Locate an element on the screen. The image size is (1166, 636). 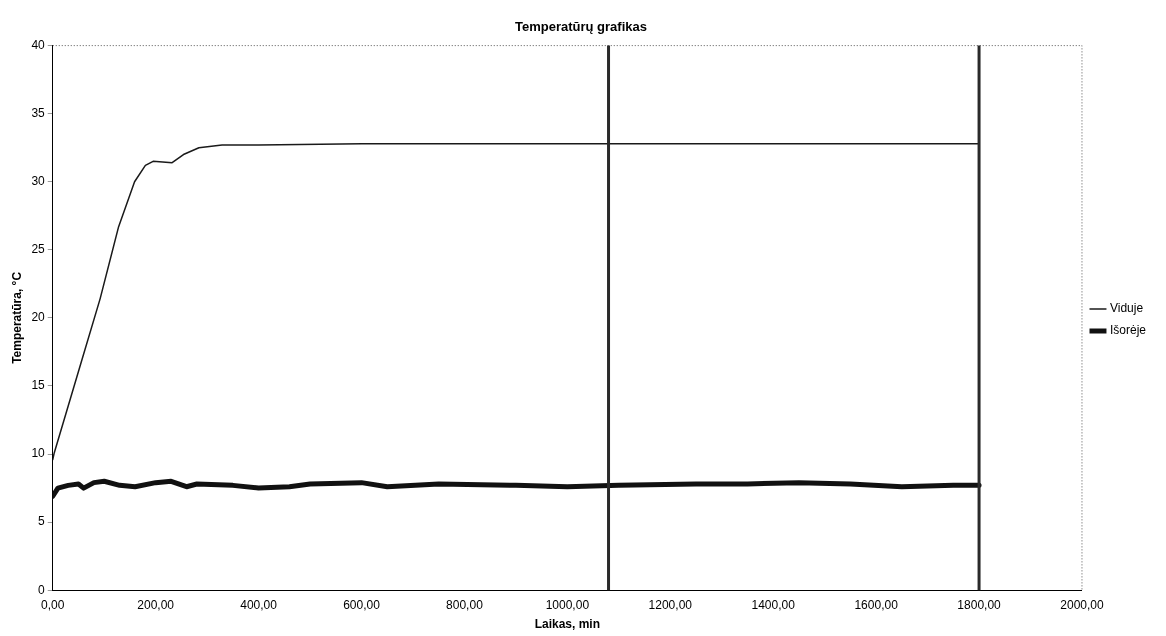
y-tick-label: 30 is located at coordinates (38, 181).